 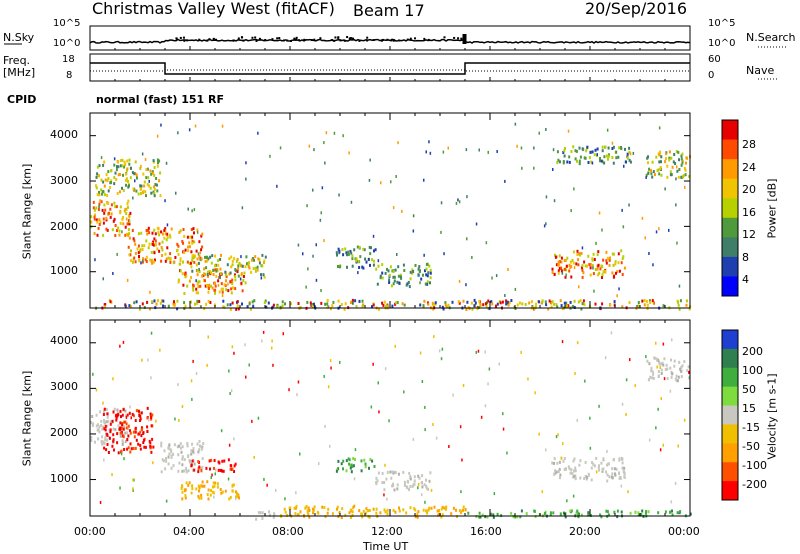 What do you see at coordinates (772, 416) in the screenshot?
I see `vel-cb-label: Velocity [m s-1]` at bounding box center [772, 416].